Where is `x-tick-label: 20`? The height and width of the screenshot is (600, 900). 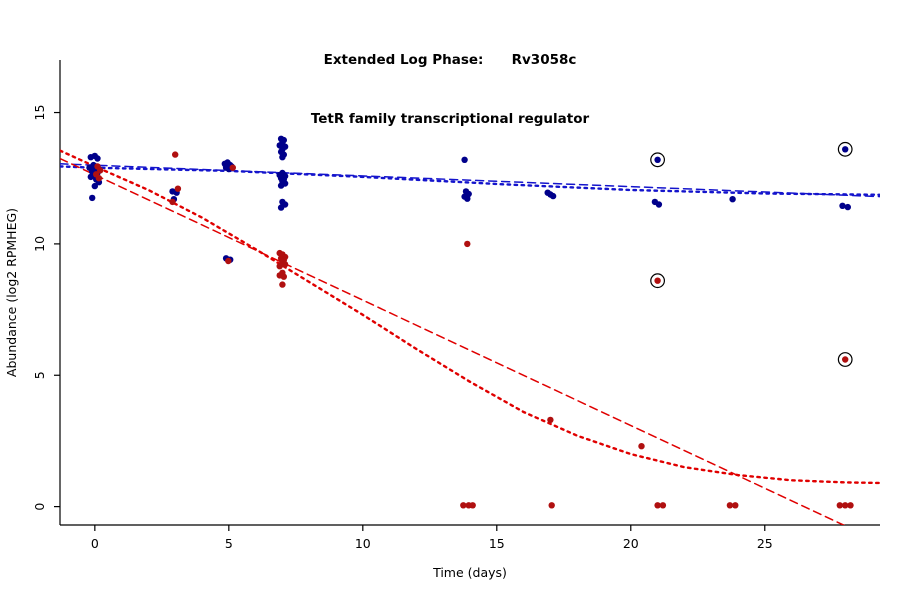
x-tick-label: 20 is located at coordinates (631, 543).